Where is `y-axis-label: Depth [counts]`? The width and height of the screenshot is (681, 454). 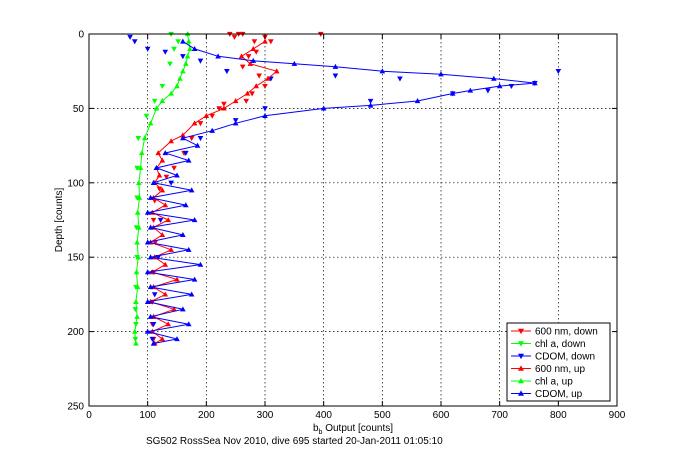 y-axis-label: Depth [counts] is located at coordinates (59, 220).